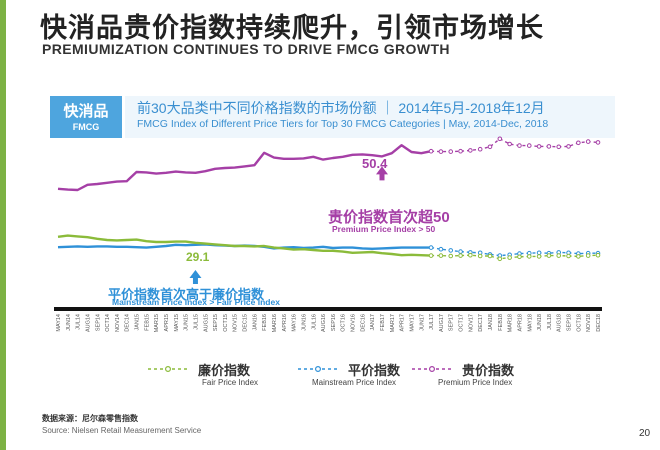 This screenshot has height=450, width=660. Describe the element at coordinates (441, 255) in the screenshot. I see `point-fair-AUG17` at that location.